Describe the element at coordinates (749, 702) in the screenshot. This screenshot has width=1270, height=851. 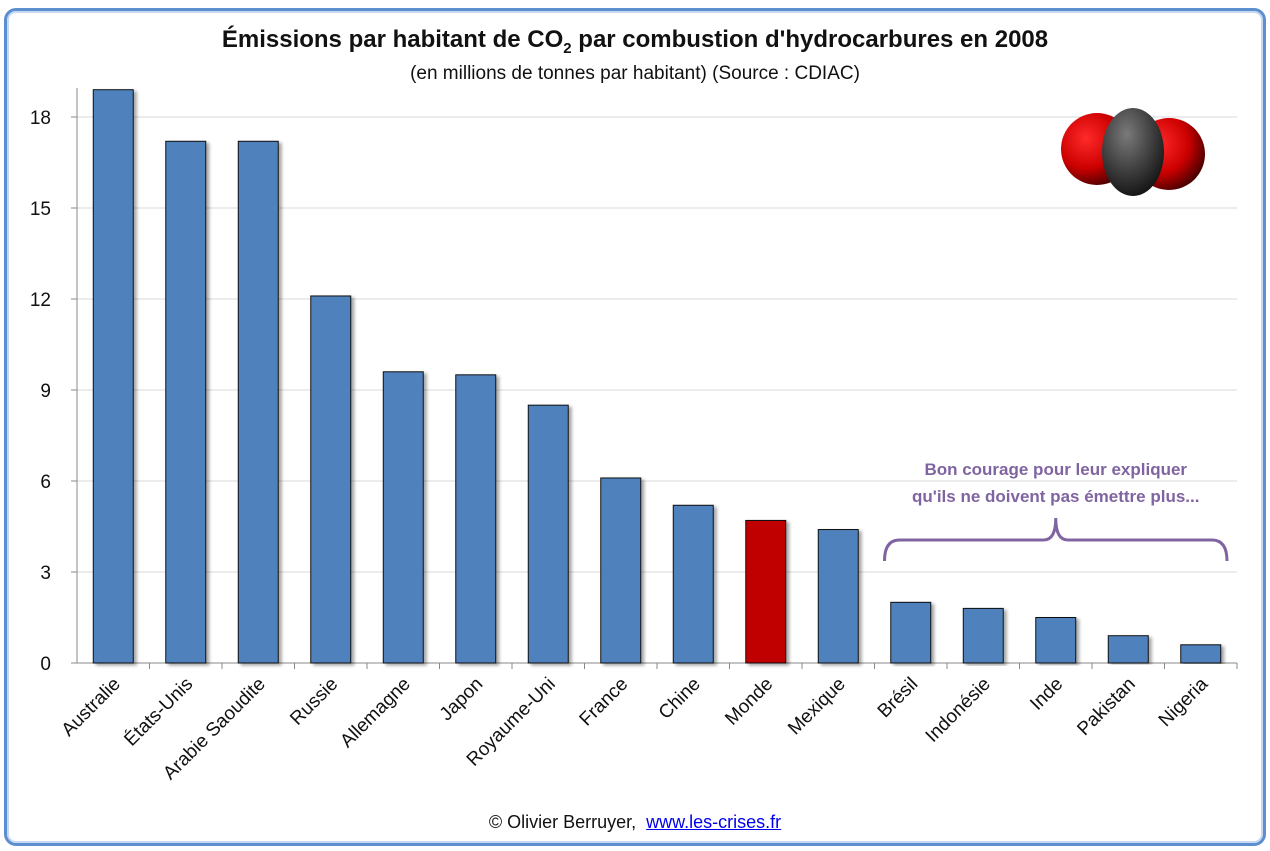
I see `x-tick-label: Monde` at that location.